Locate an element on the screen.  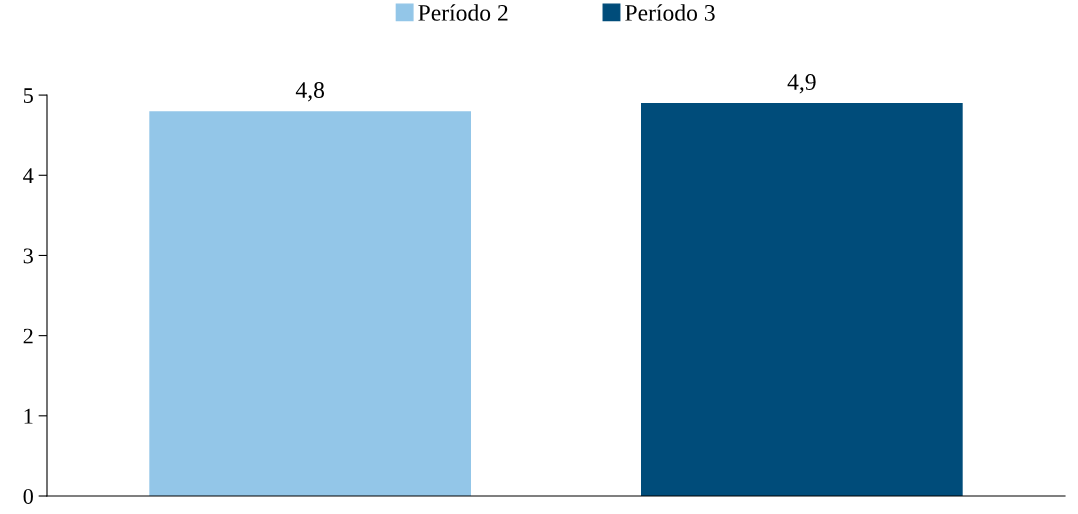
legend-label: Período 3 is located at coordinates (670, 12).